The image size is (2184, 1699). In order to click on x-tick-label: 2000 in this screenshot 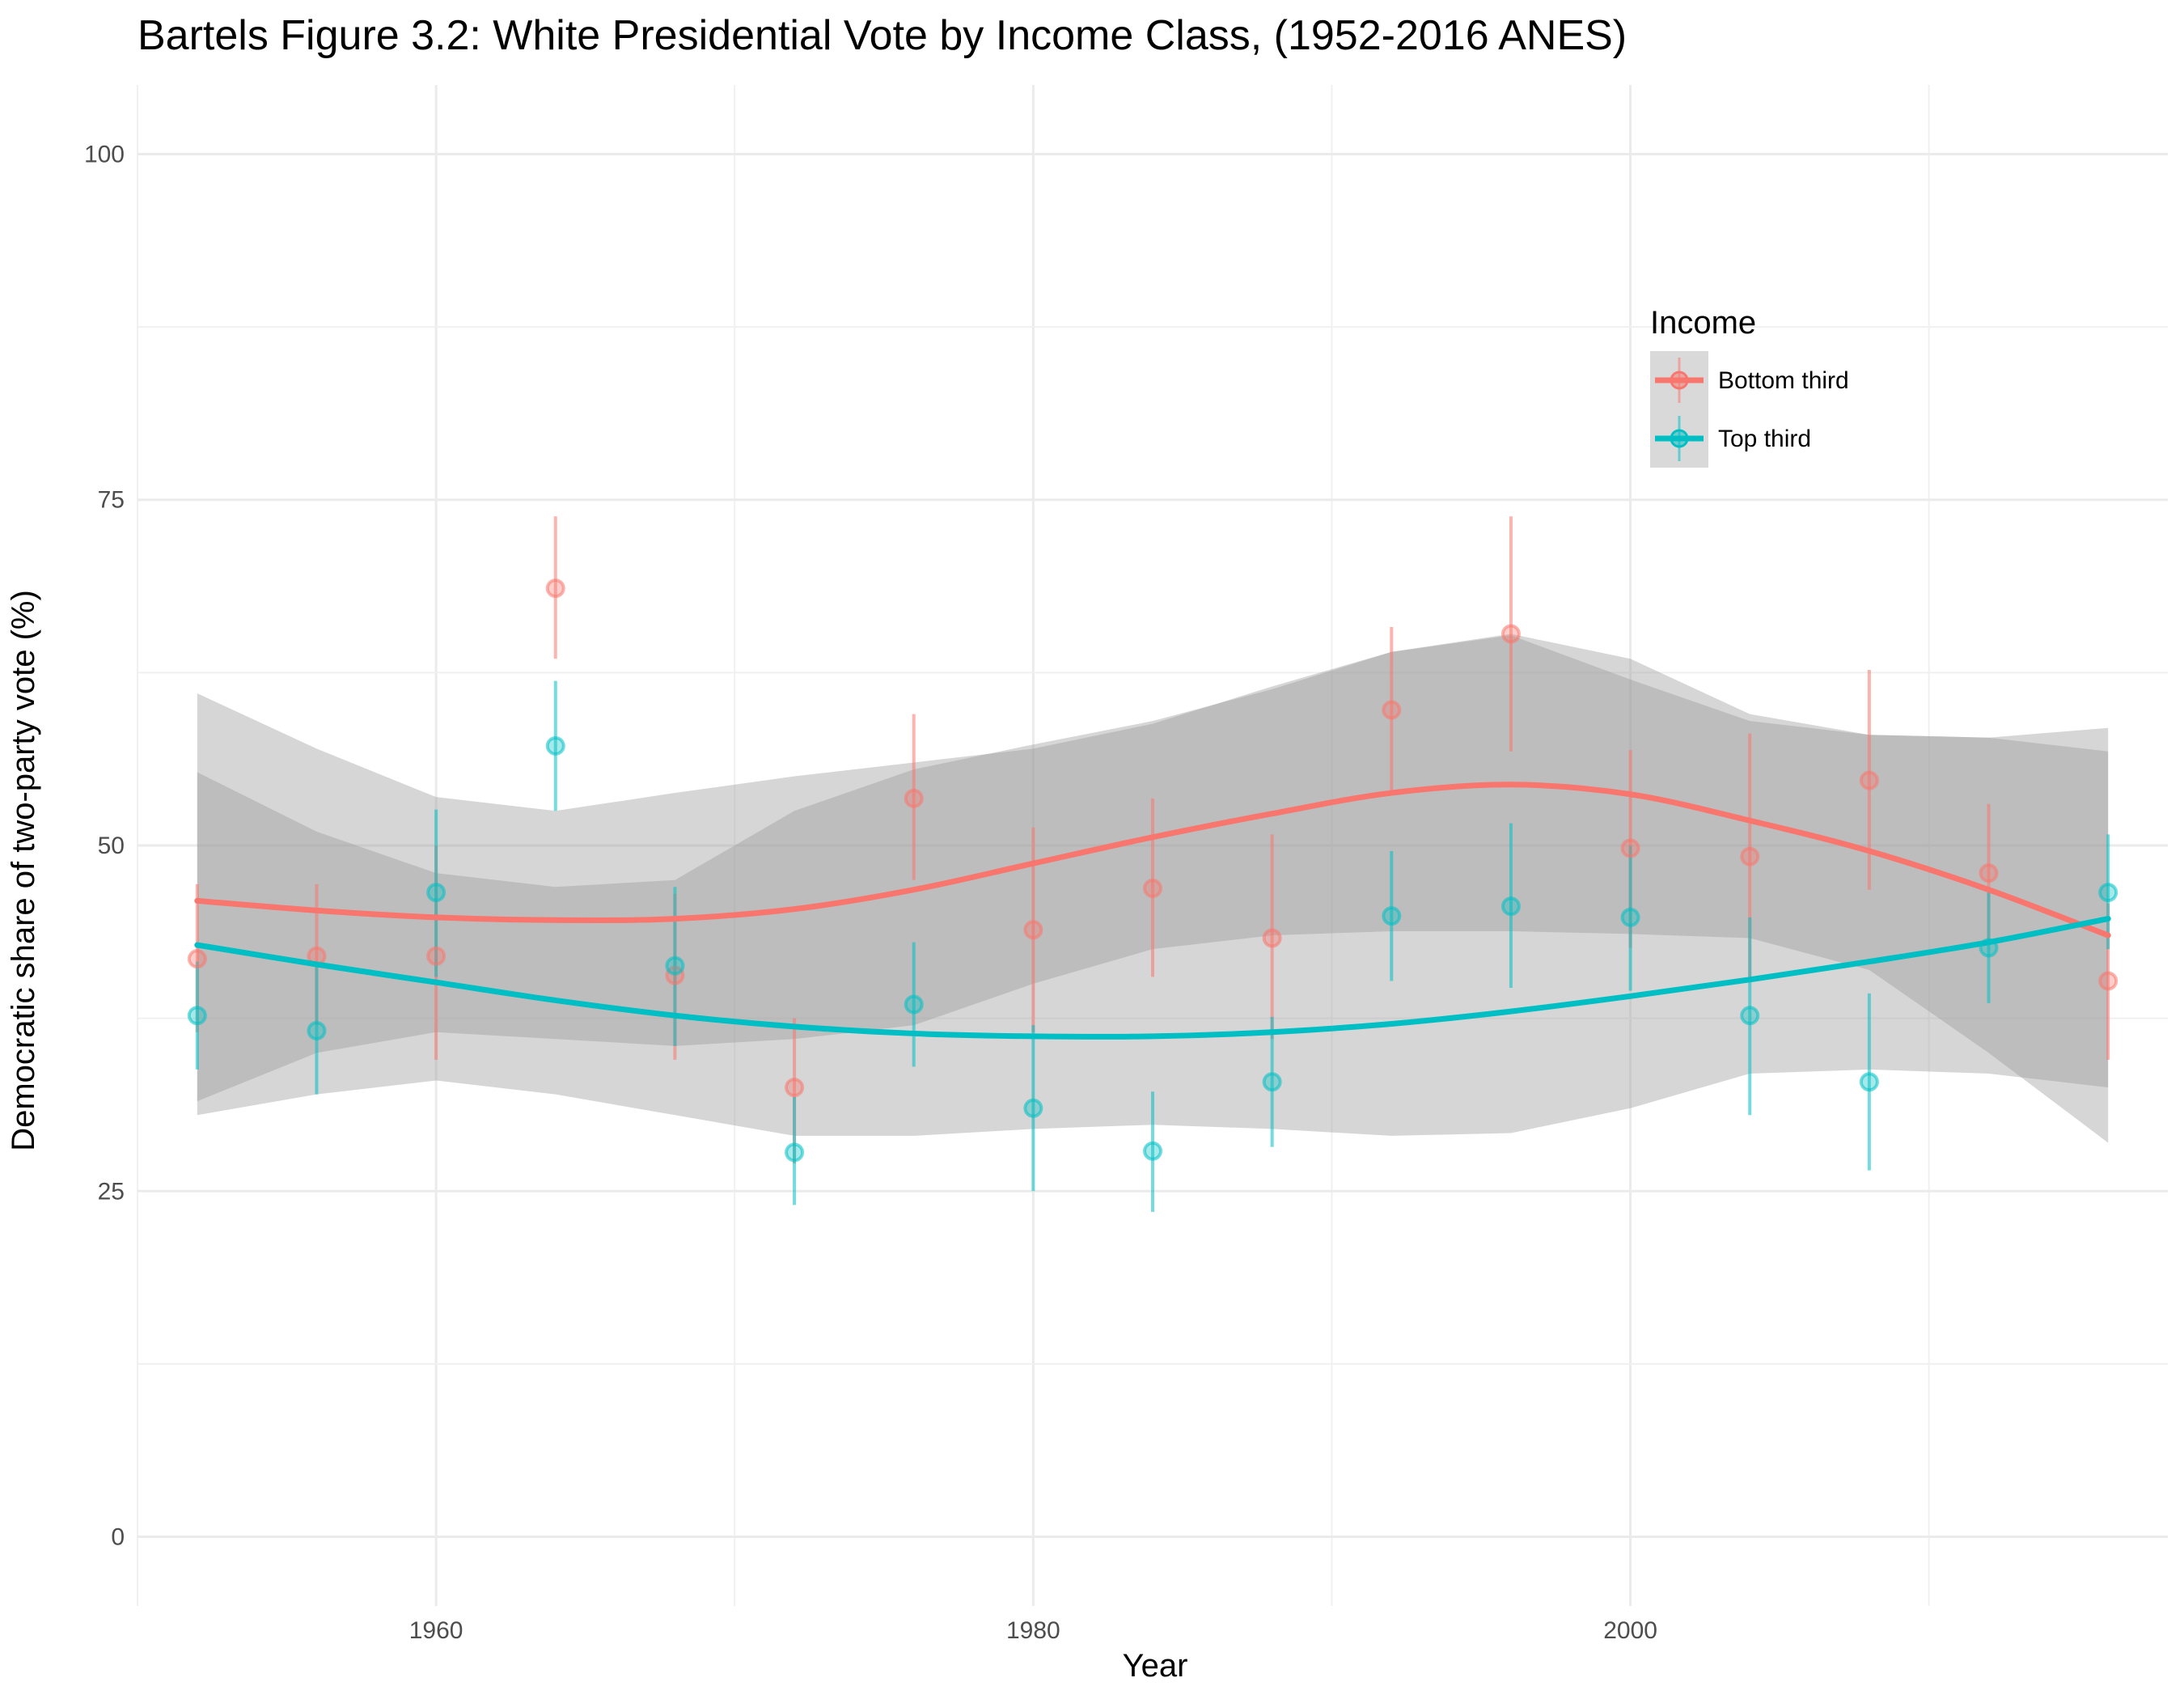, I will do `click(1630, 1630)`.